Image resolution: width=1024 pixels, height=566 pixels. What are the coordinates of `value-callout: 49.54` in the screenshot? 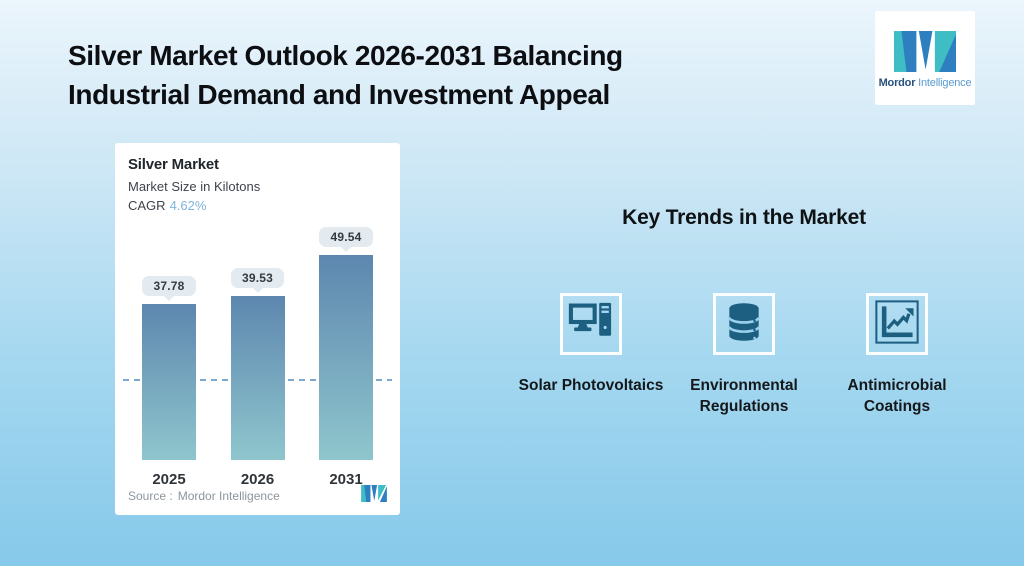 It's located at (346, 239).